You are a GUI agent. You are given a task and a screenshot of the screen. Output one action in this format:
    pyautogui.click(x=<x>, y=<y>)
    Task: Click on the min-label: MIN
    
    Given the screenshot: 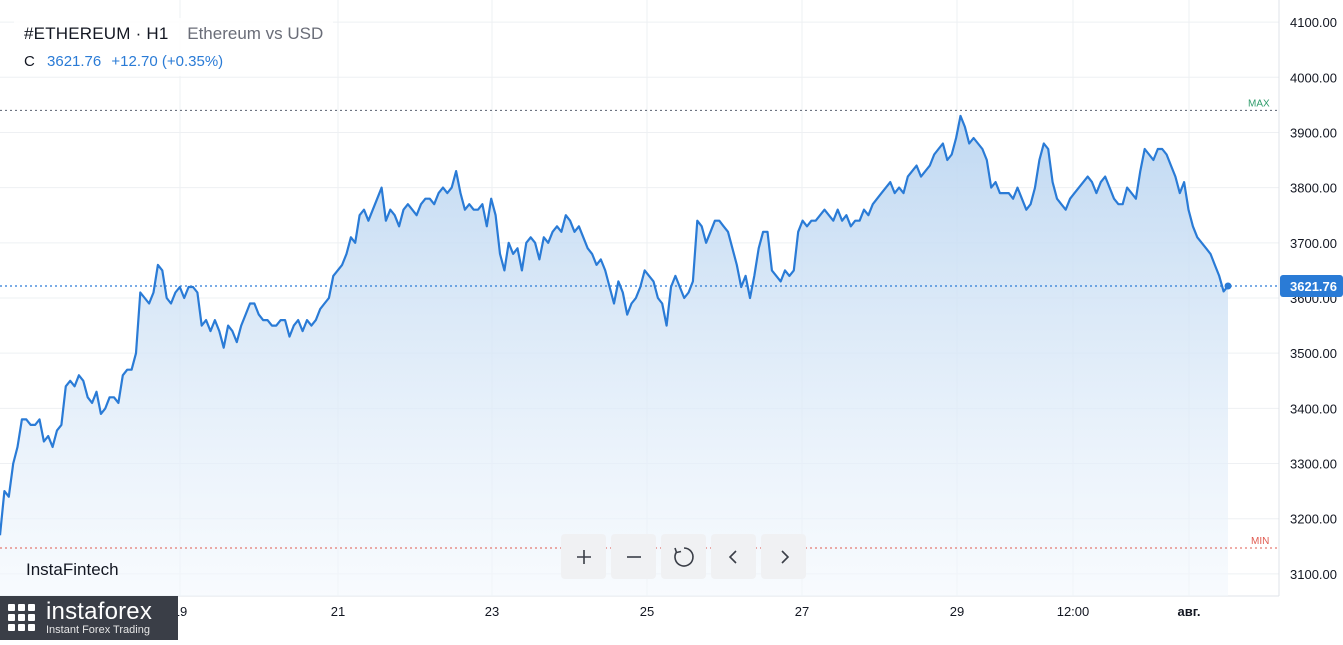 What is the action you would take?
    pyautogui.click(x=1260, y=541)
    